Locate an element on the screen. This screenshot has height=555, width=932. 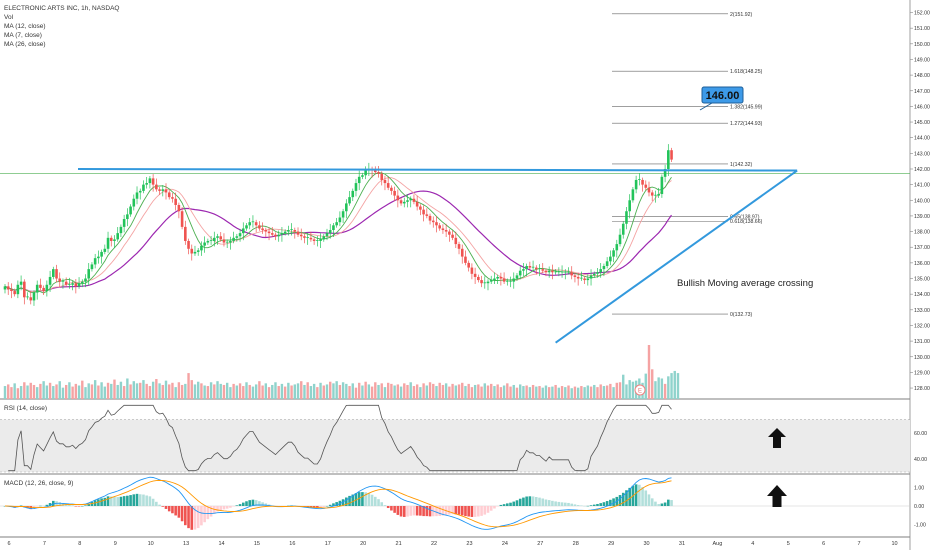
earnings-letter: E is located at coordinates (640, 392).